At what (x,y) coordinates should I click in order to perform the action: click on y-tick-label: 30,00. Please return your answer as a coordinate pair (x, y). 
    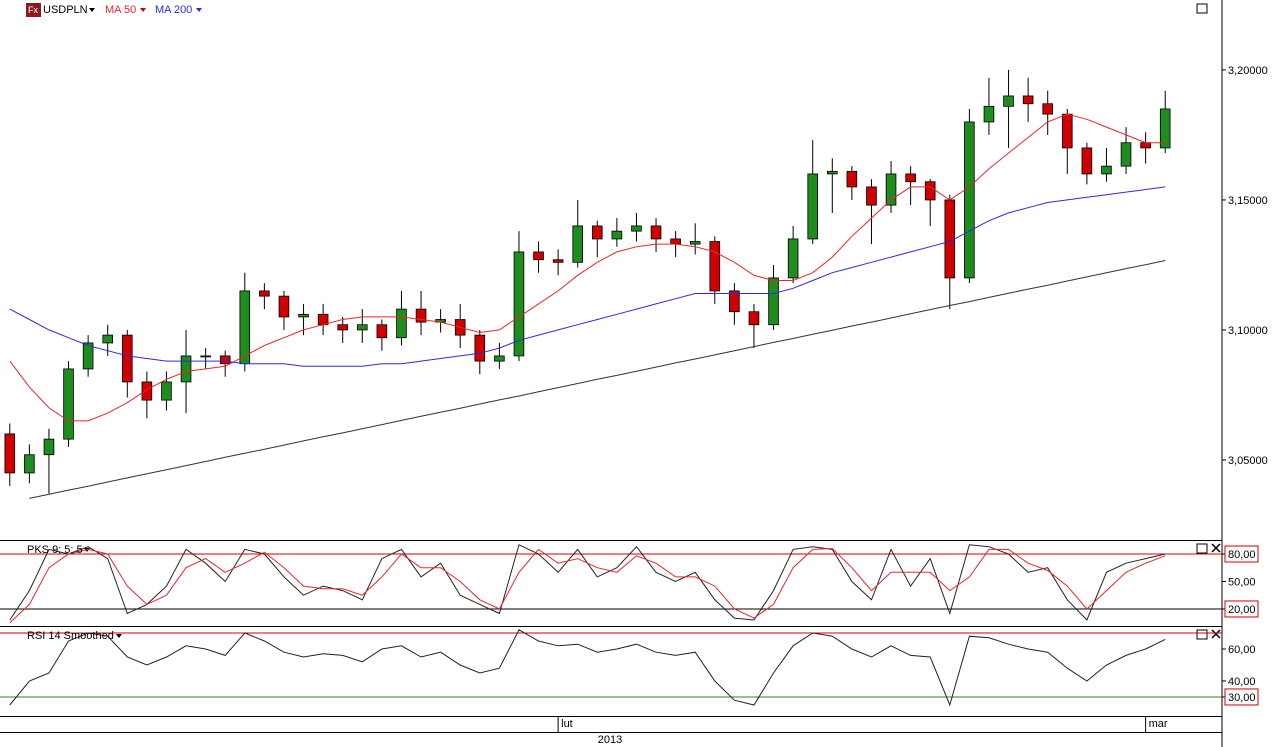
    Looking at the image, I should click on (1242, 698).